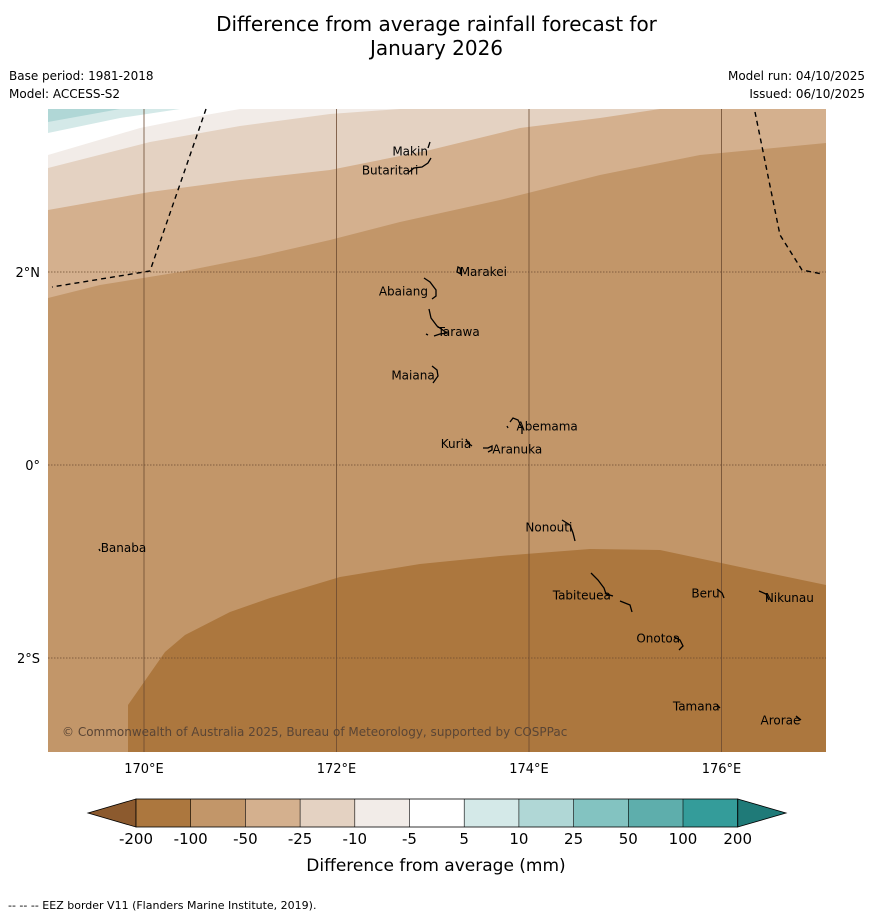 The height and width of the screenshot is (919, 873). Describe the element at coordinates (464, 839) in the screenshot. I see `colorbar-tick-label: 5` at that location.